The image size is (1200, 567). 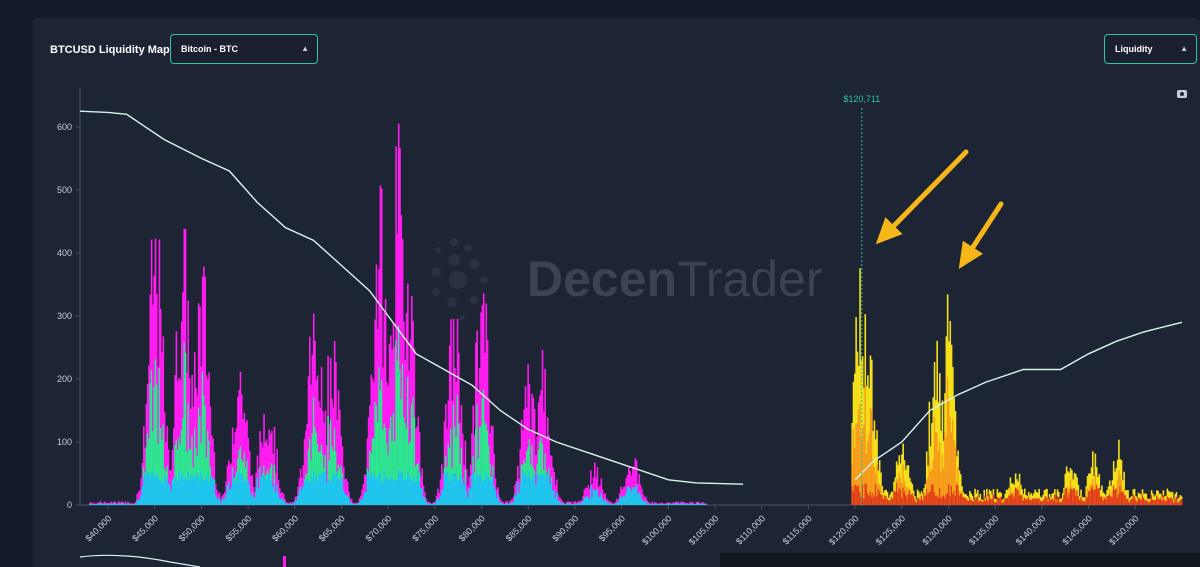 What do you see at coordinates (675, 279) in the screenshot?
I see `watermark: DecenTrader` at bounding box center [675, 279].